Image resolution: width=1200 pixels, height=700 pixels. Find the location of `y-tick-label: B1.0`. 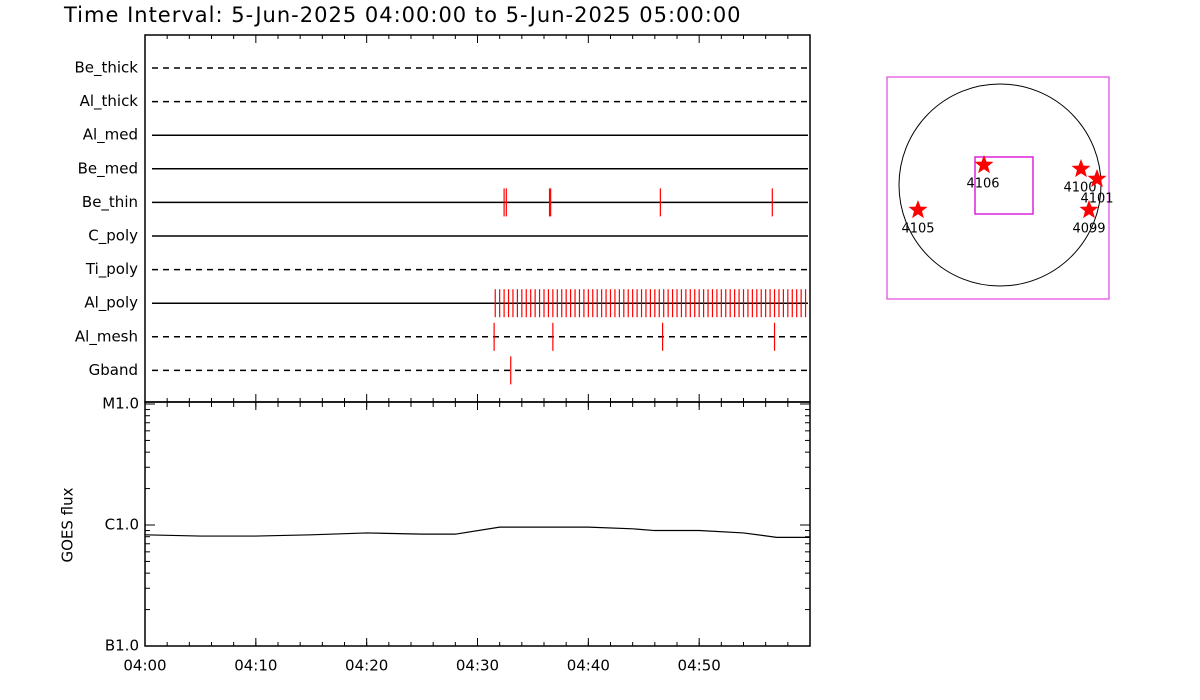

y-tick-label: B1.0 is located at coordinates (122, 646).